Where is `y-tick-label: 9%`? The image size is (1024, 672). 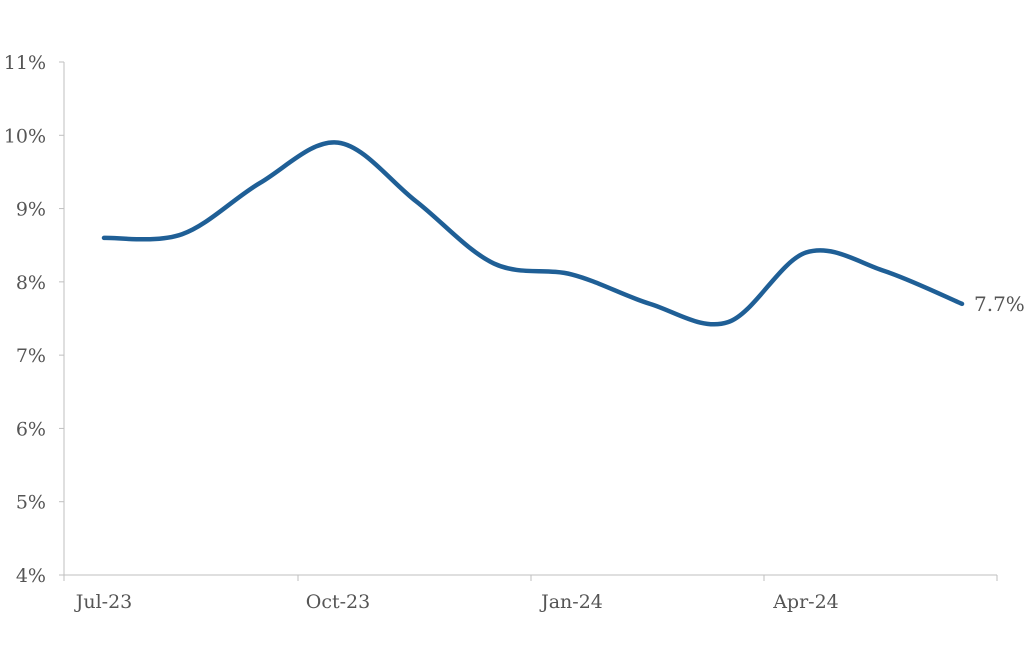
y-tick-label: 9% is located at coordinates (31, 210).